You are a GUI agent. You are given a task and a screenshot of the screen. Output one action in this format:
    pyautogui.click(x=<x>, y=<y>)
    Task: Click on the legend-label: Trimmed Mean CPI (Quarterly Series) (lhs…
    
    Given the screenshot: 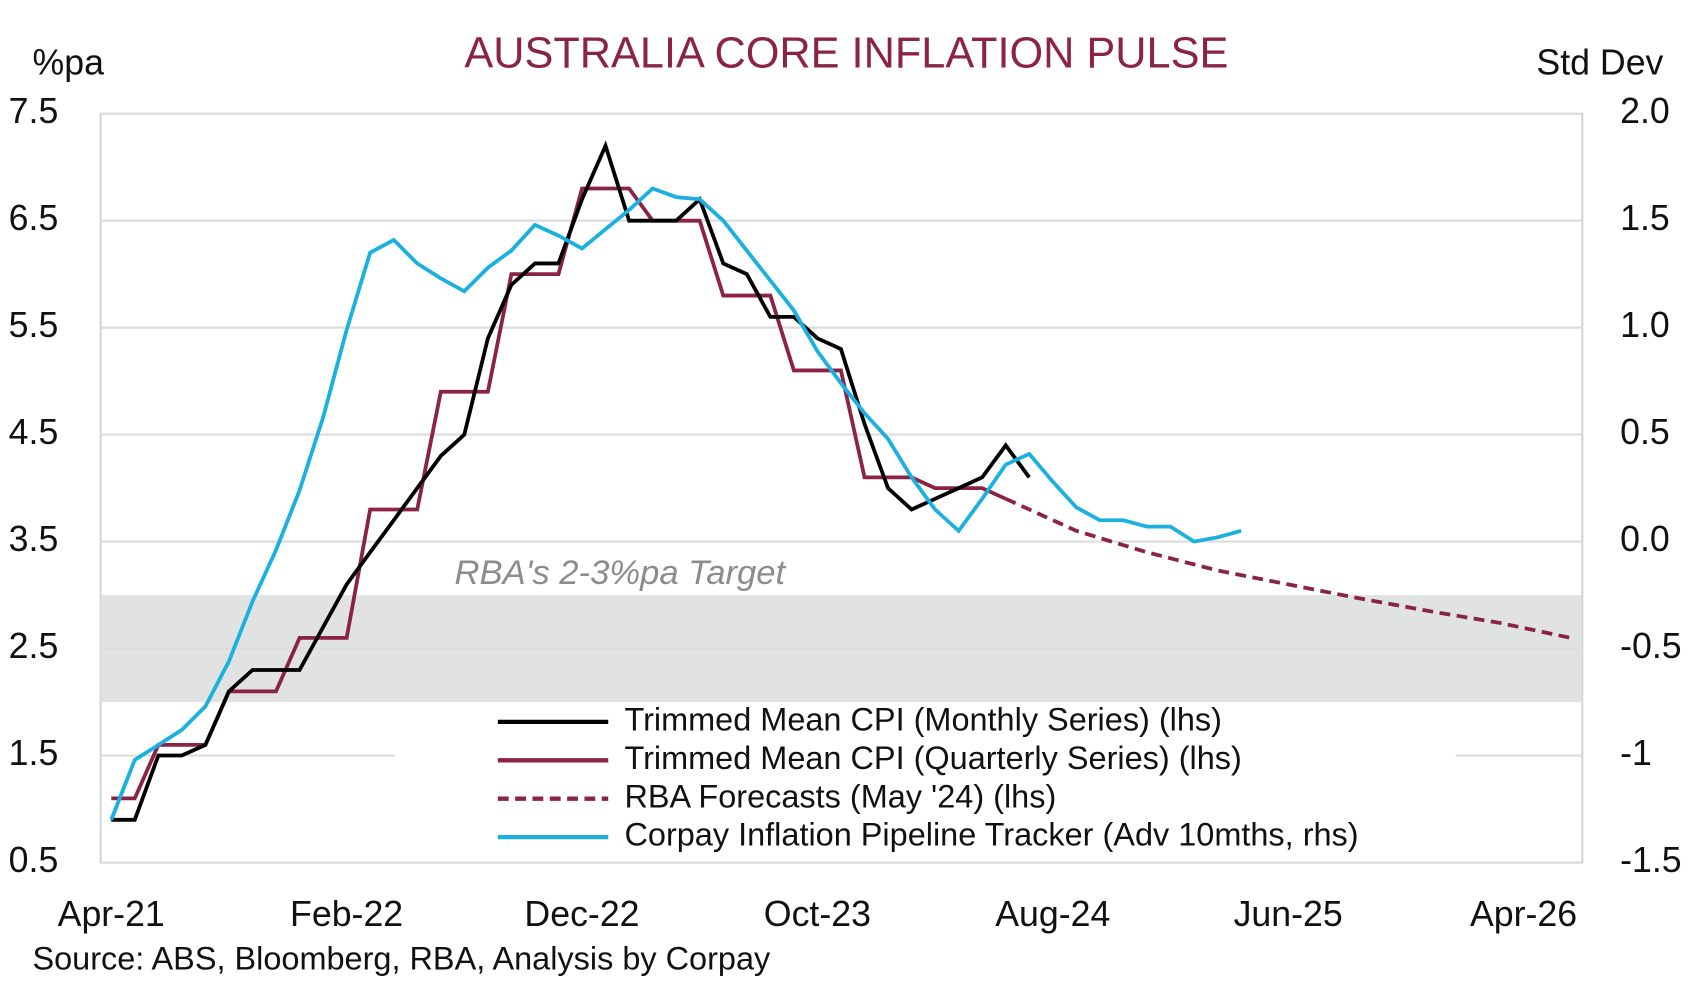 What is the action you would take?
    pyautogui.click(x=932, y=758)
    